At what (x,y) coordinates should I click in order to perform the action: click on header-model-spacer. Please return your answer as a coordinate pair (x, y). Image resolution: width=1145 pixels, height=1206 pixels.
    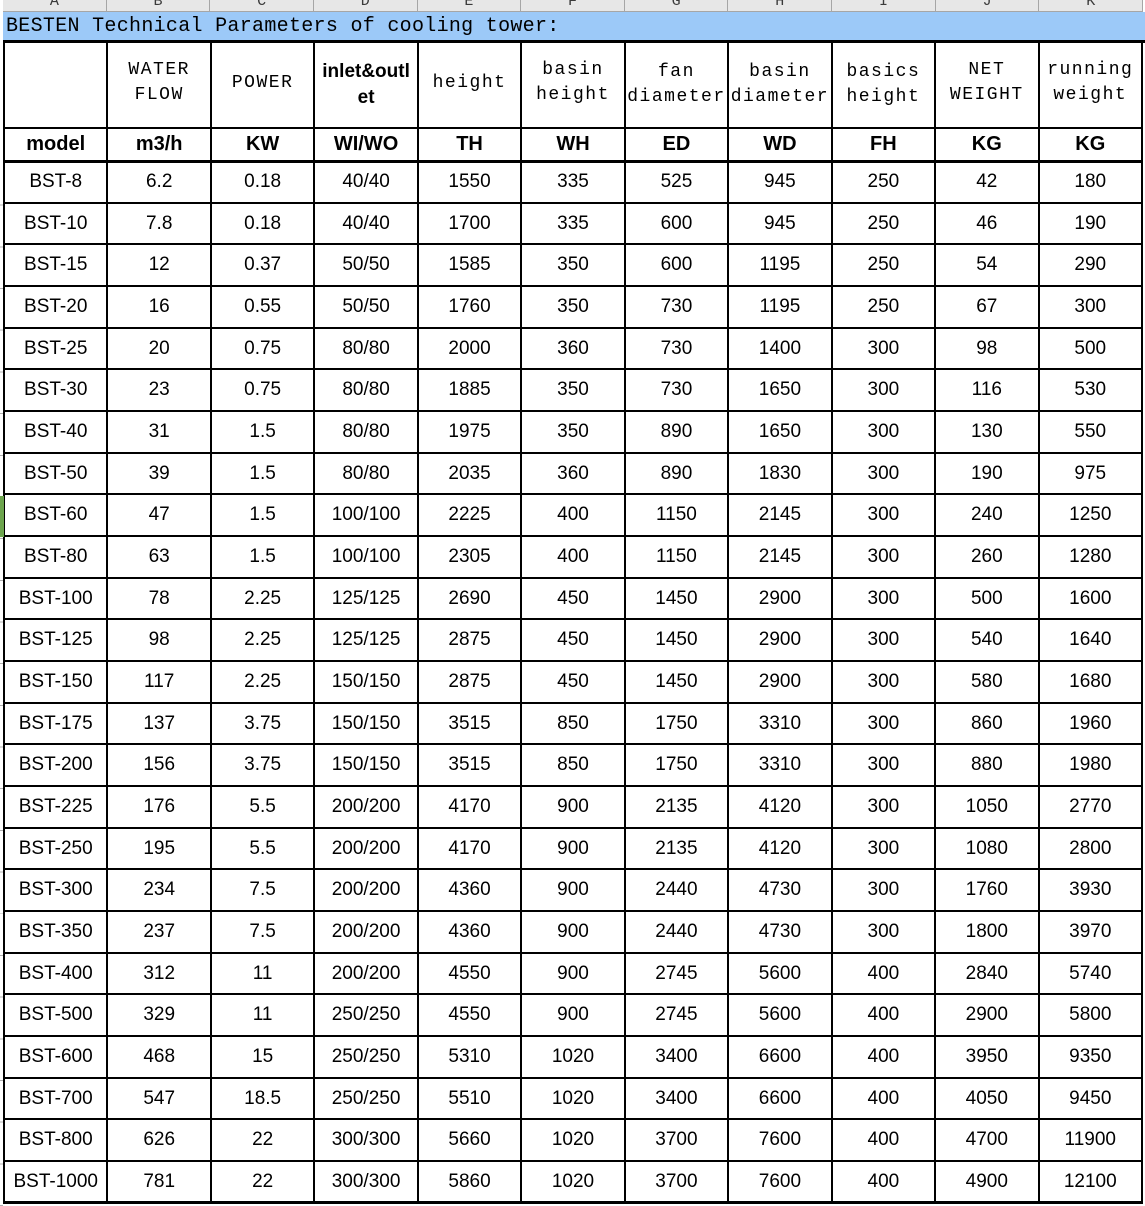
    Looking at the image, I should click on (55, 86).